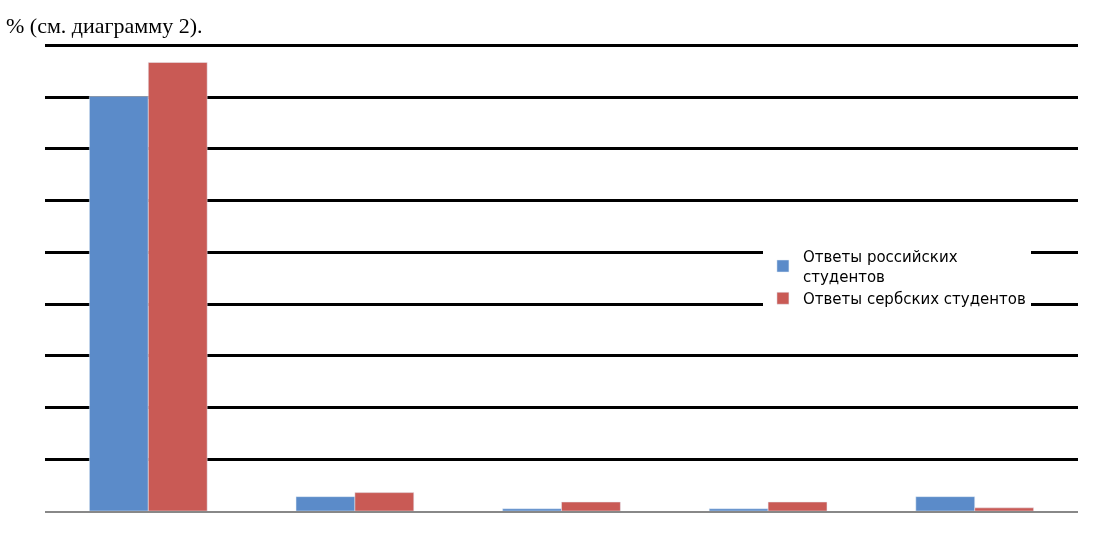 This screenshot has width=1105, height=540. What do you see at coordinates (914, 299) in the screenshot?
I see `legend-label: Ответы сербских студентов` at bounding box center [914, 299].